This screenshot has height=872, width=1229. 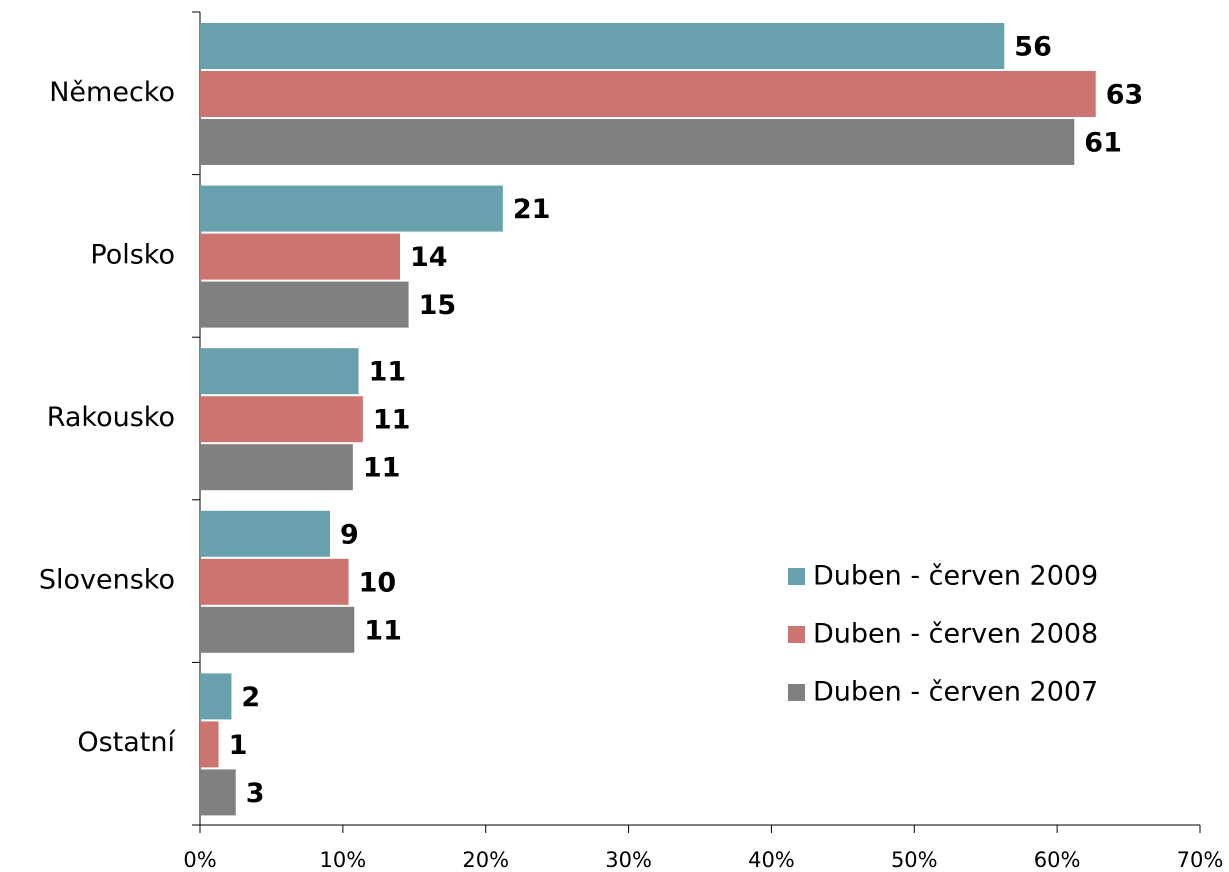 What do you see at coordinates (378, 582) in the screenshot?
I see `value-label: 10` at bounding box center [378, 582].